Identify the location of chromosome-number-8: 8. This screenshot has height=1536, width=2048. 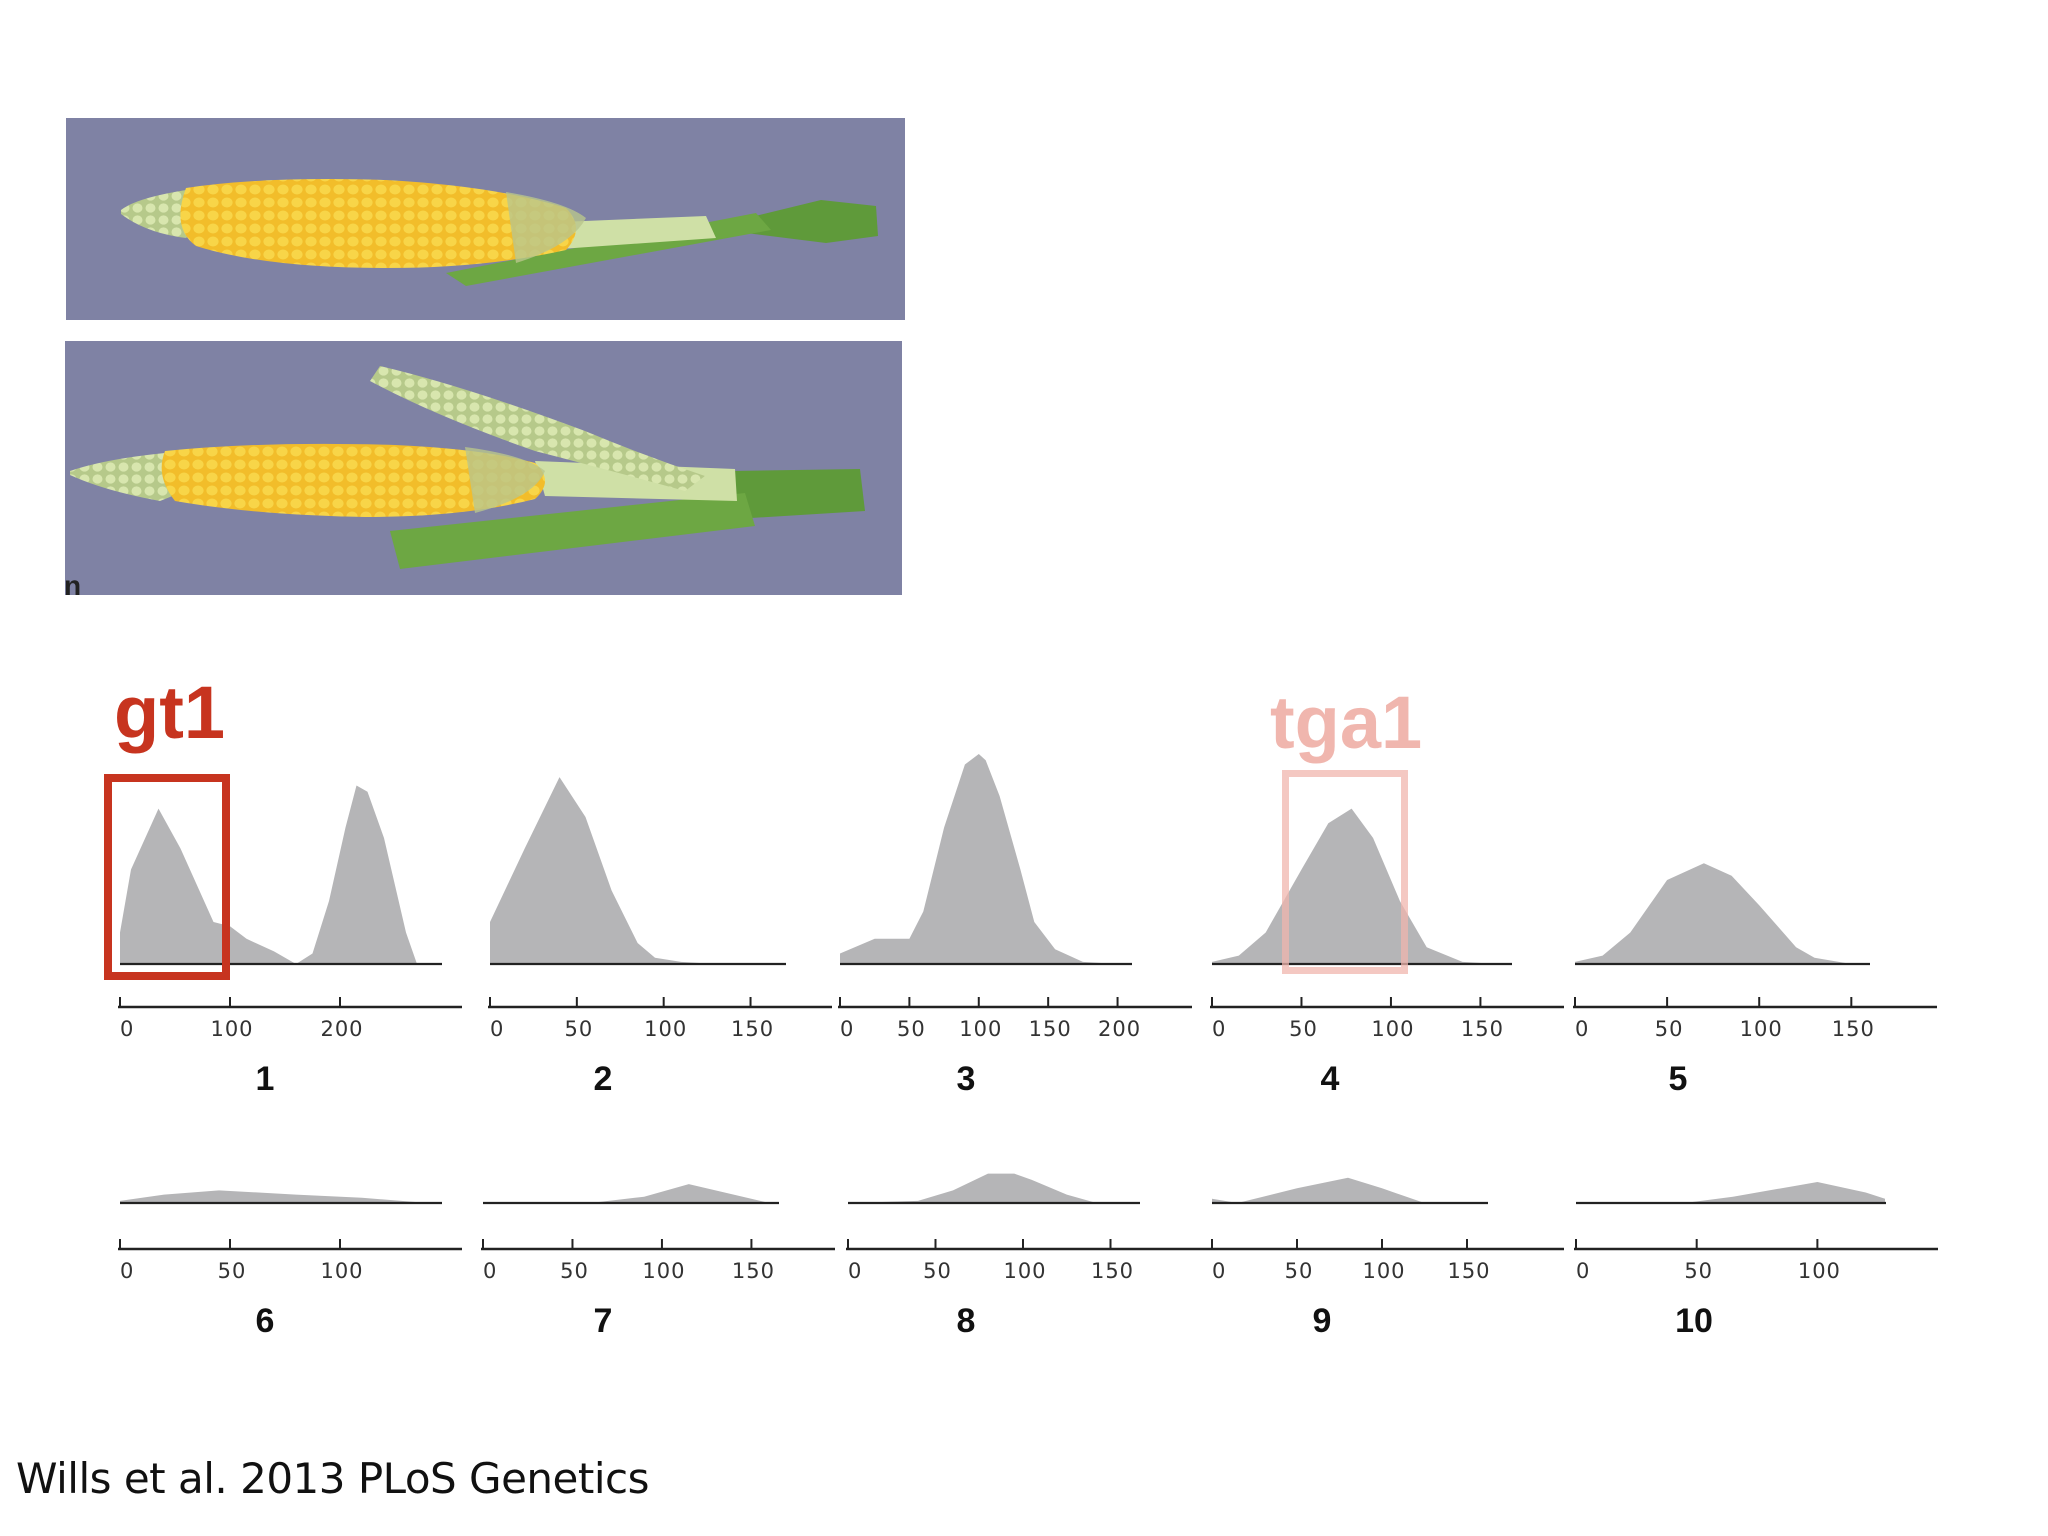
(966, 1321).